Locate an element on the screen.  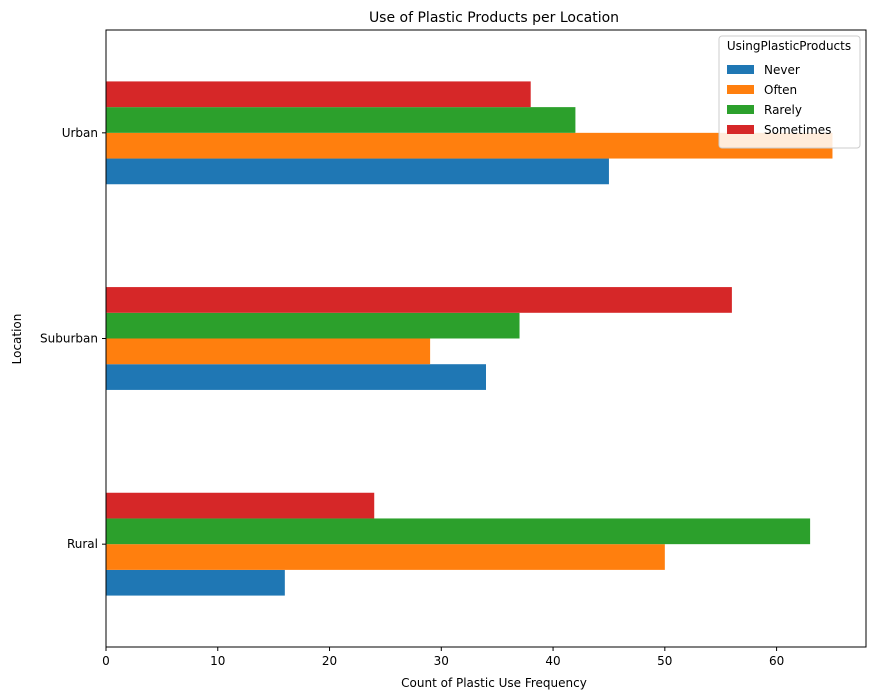
legend-title: UsingPlasticProducts is located at coordinates (789, 46).